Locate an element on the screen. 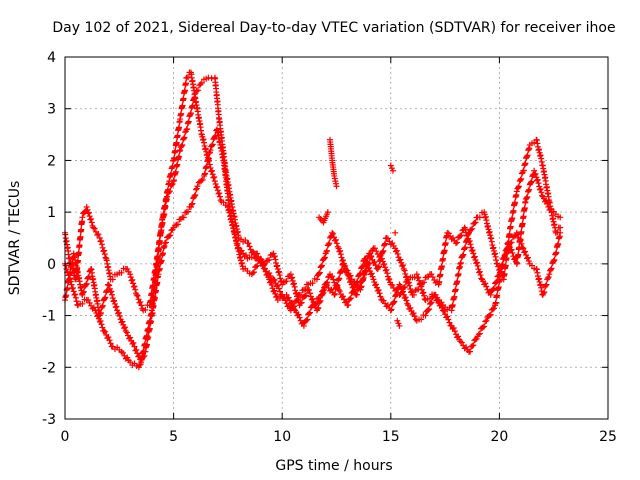  y-tick-label: 2 is located at coordinates (51, 161).